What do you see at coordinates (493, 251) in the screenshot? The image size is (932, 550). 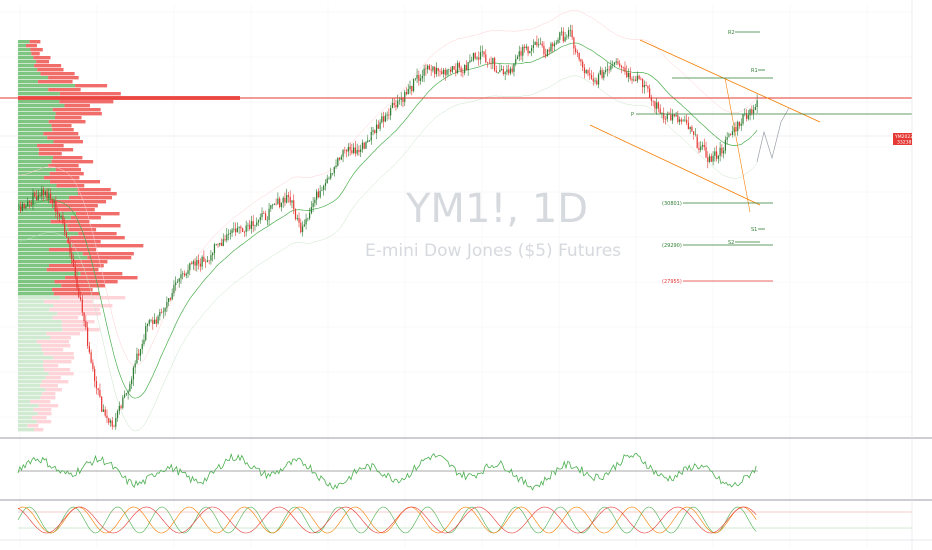 I see `watermark-description: E-mini Dow Jones ($5) Futures` at bounding box center [493, 251].